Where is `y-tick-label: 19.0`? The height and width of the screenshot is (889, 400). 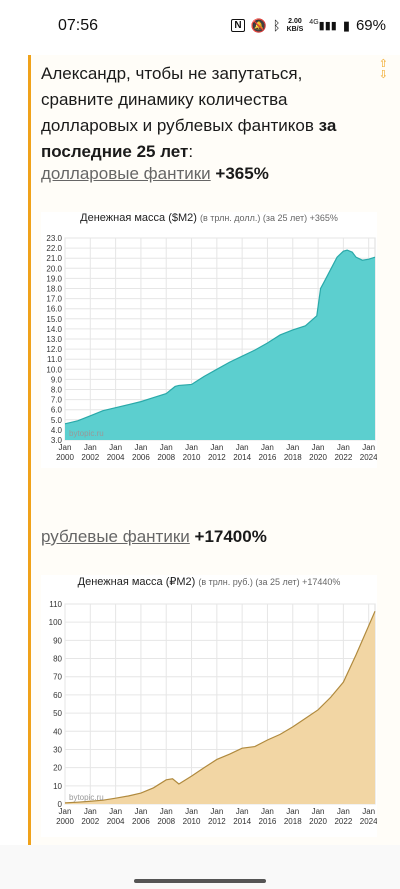
y-tick-label: 19.0 is located at coordinates (54, 278).